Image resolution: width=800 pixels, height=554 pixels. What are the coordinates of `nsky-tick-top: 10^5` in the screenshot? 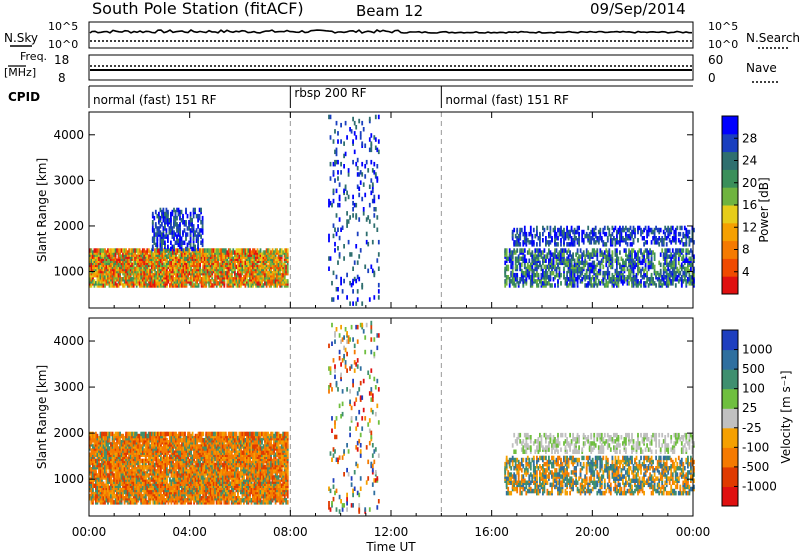 It's located at (63, 26).